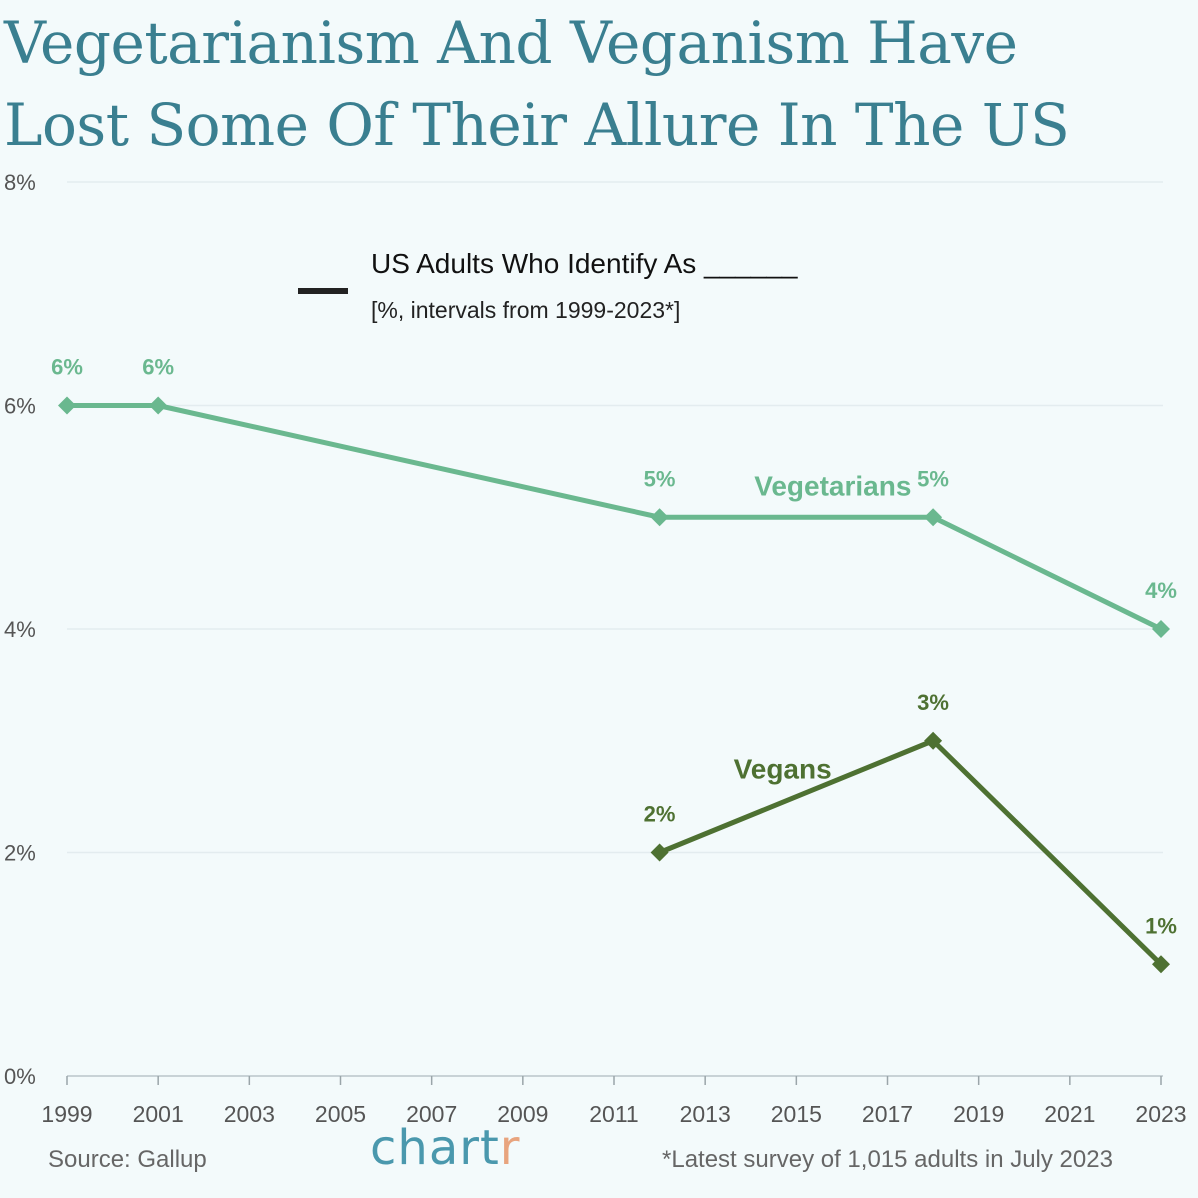 The width and height of the screenshot is (1198, 1198). I want to click on vegetarians-data-label: 4%, so click(1161, 590).